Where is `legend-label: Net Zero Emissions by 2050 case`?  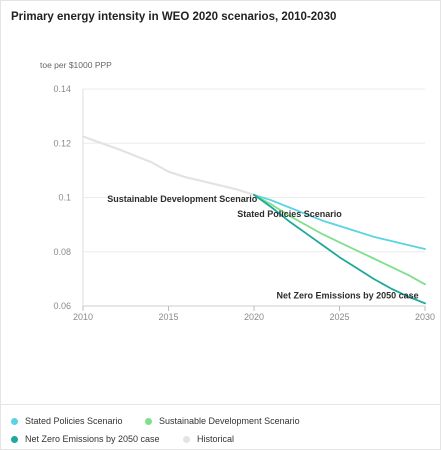 legend-label: Net Zero Emissions by 2050 case is located at coordinates (92, 439).